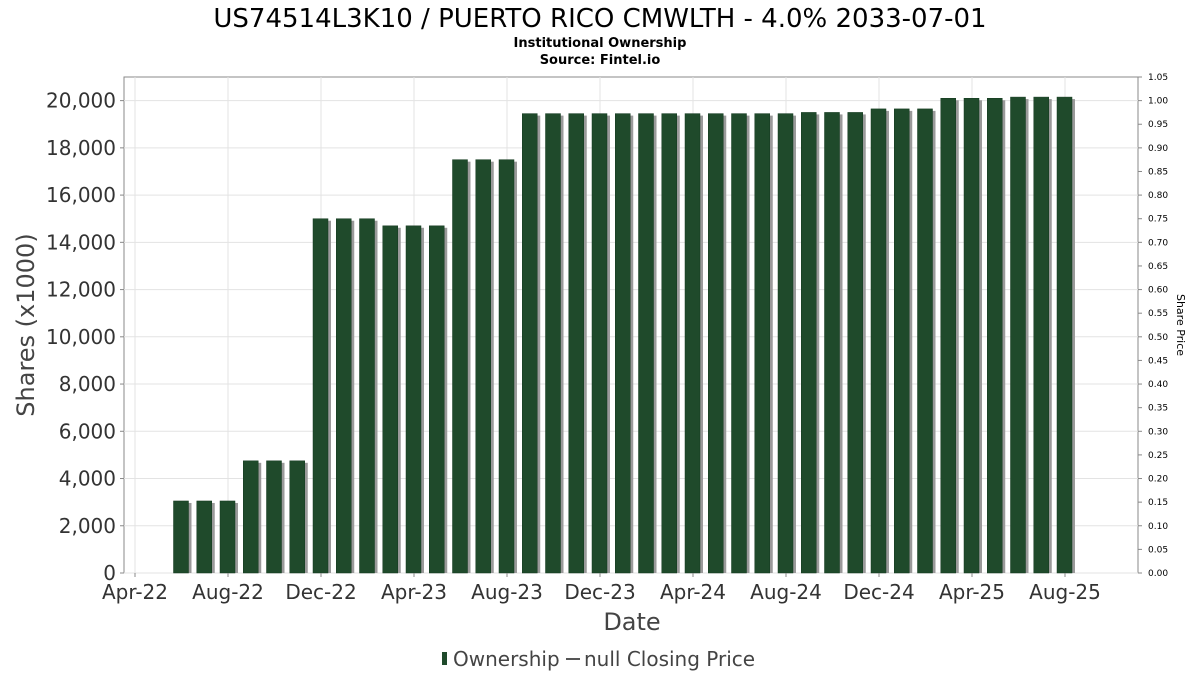  I want to click on y2-tick-label: 0.75, so click(1158, 220).